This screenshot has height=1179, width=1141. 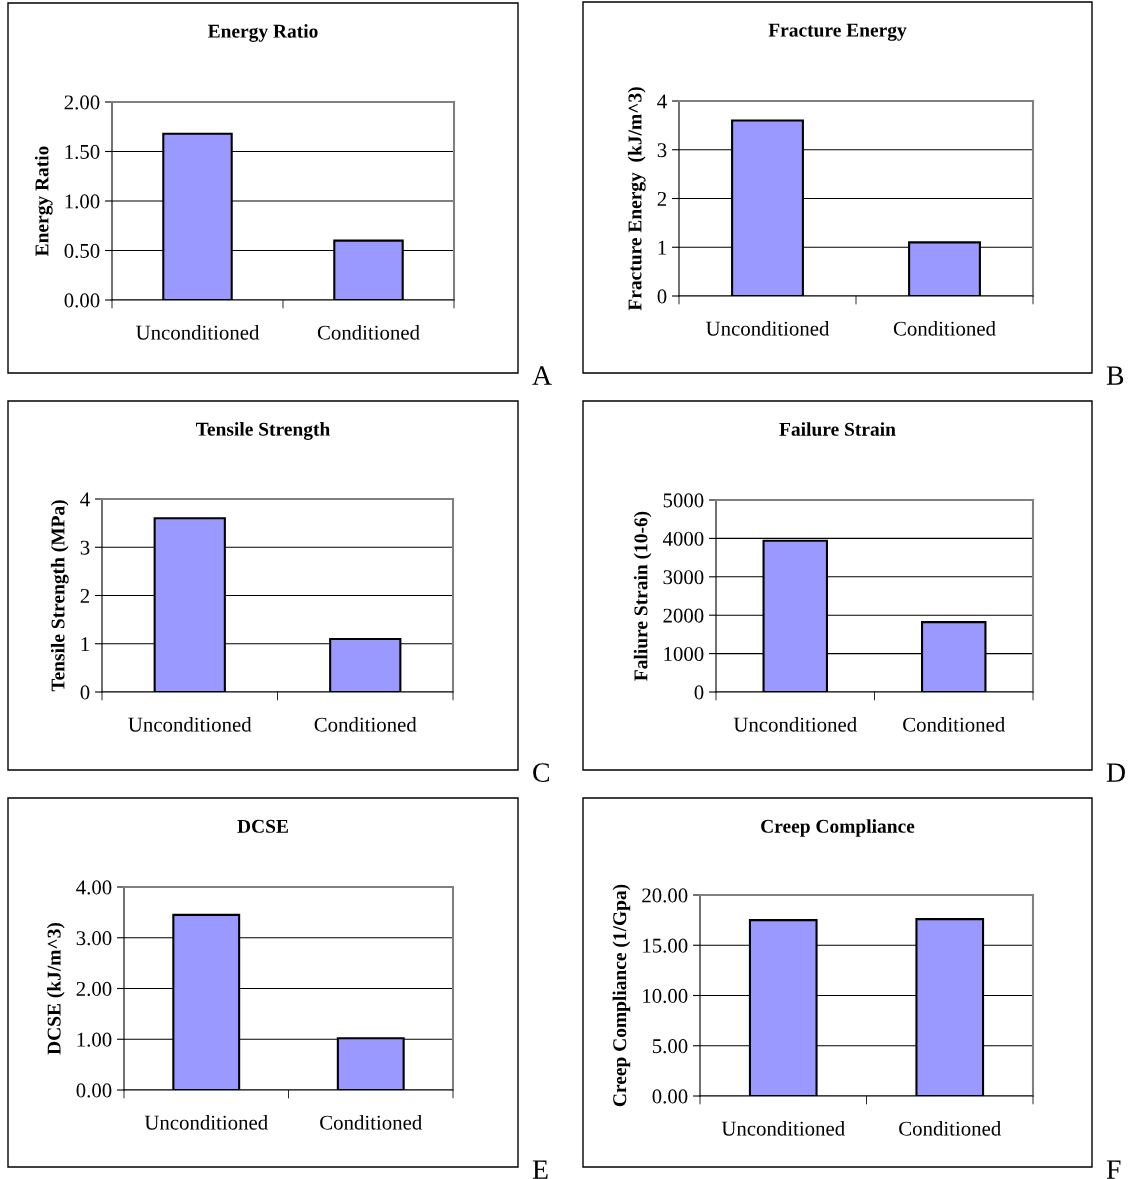 What do you see at coordinates (262, 826) in the screenshot?
I see `chart-title: DCSE` at bounding box center [262, 826].